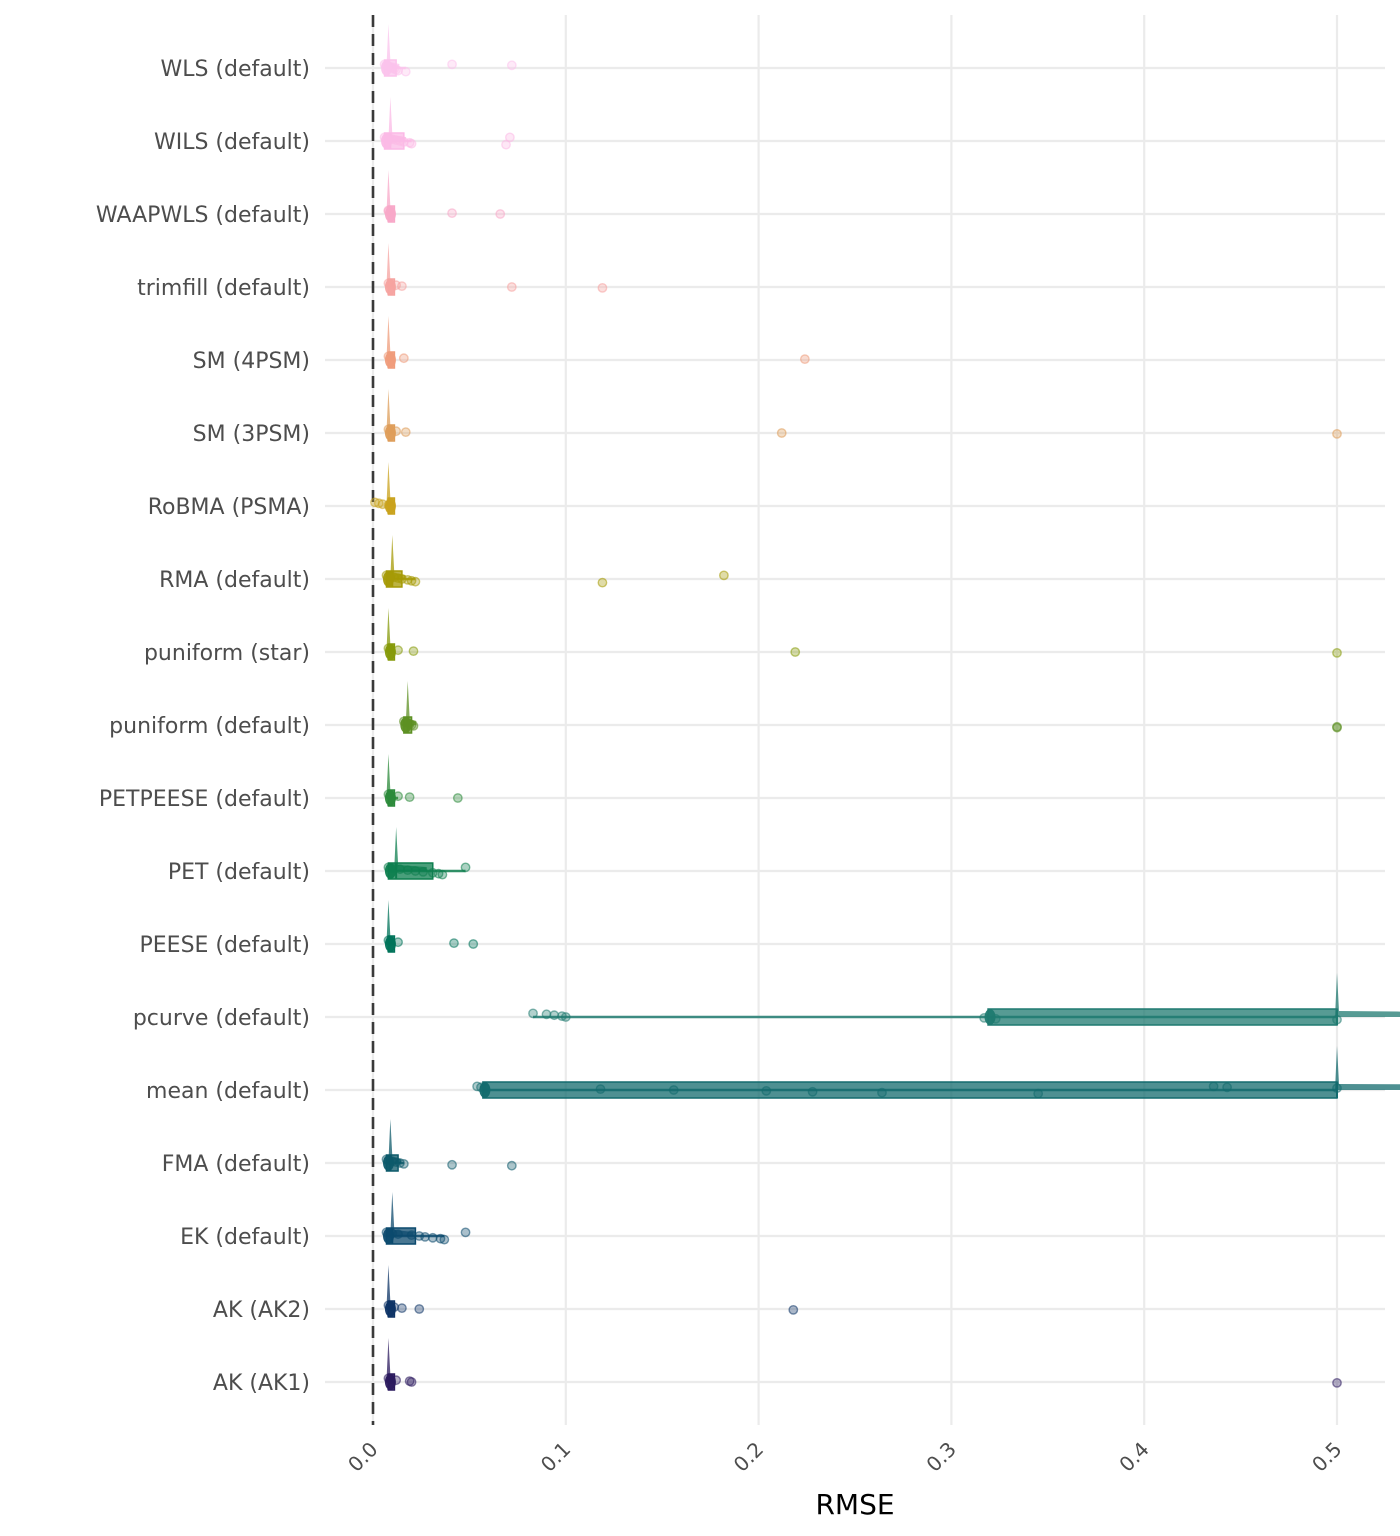 This screenshot has width=1400, height=1536. Describe the element at coordinates (362, 1456) in the screenshot. I see `x-tick-label: 0.0` at that location.